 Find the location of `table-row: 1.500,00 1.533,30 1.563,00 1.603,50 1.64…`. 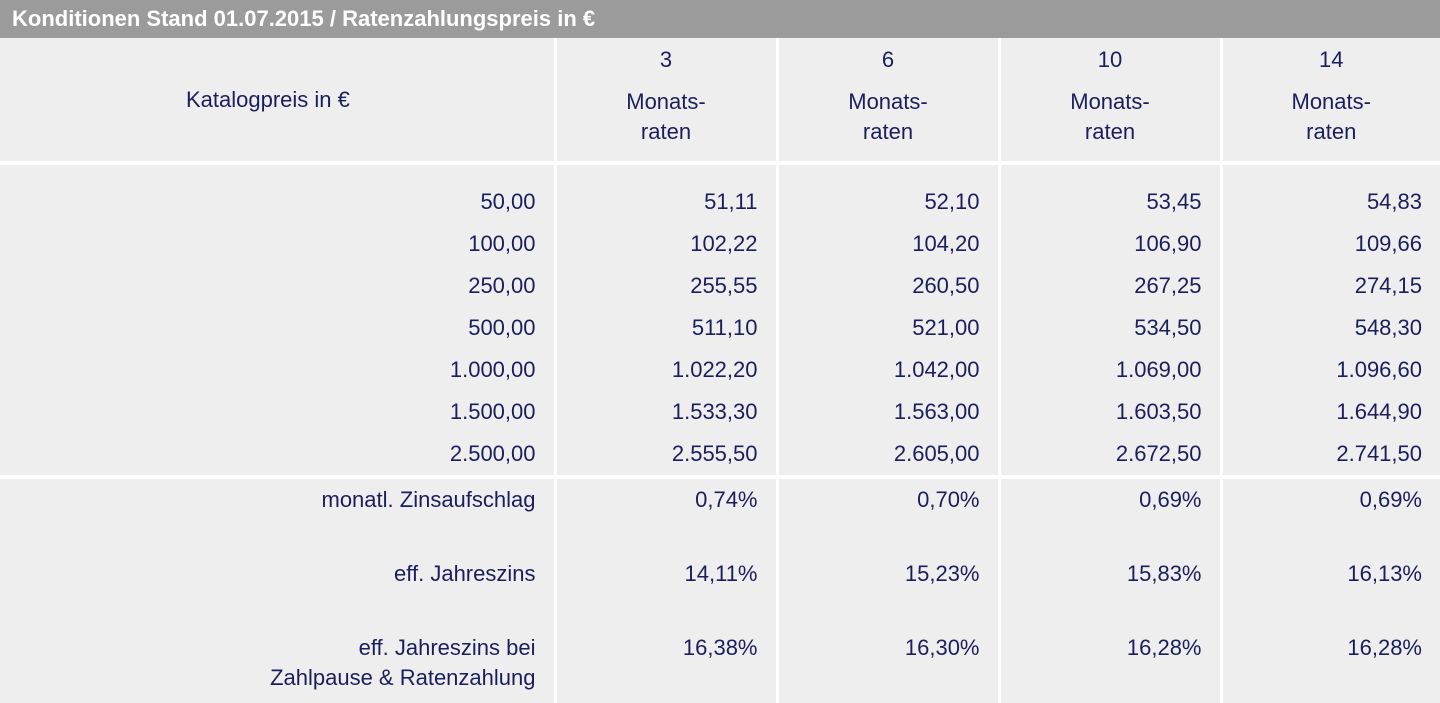

table-row: 1.500,00 1.533,30 1.563,00 1.603,50 1.64… is located at coordinates (720, 412).